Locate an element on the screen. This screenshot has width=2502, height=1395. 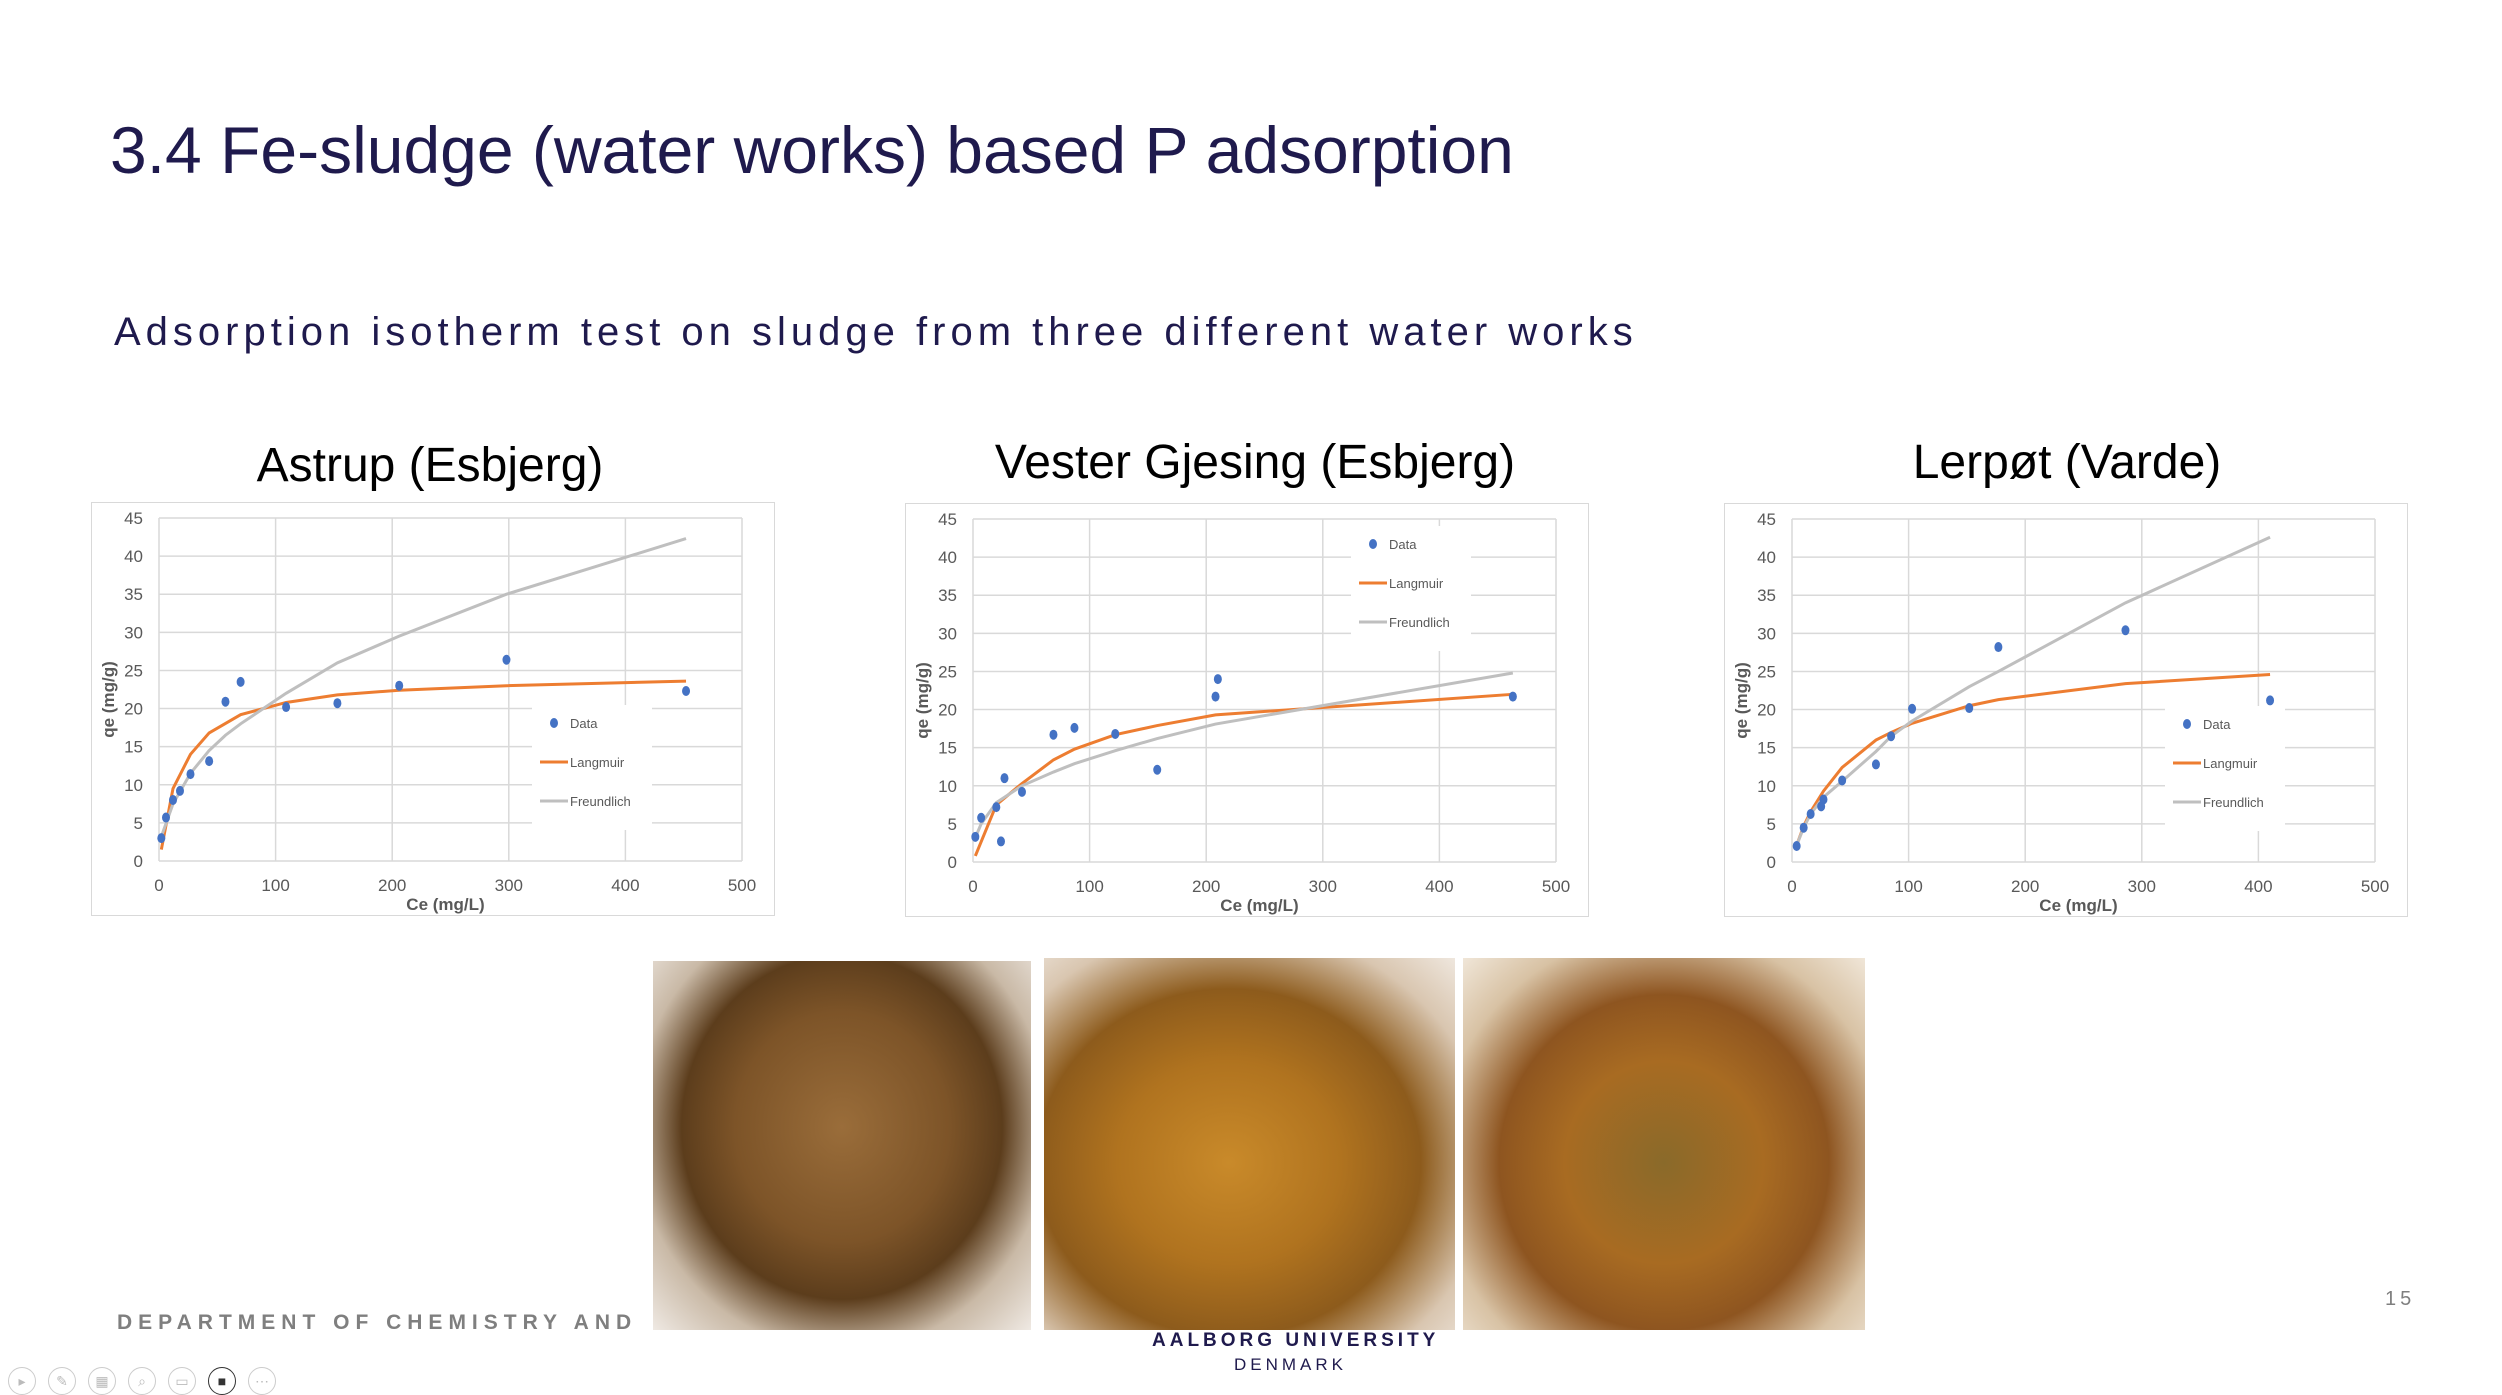
page-number: 15 is located at coordinates (2400, 1299).